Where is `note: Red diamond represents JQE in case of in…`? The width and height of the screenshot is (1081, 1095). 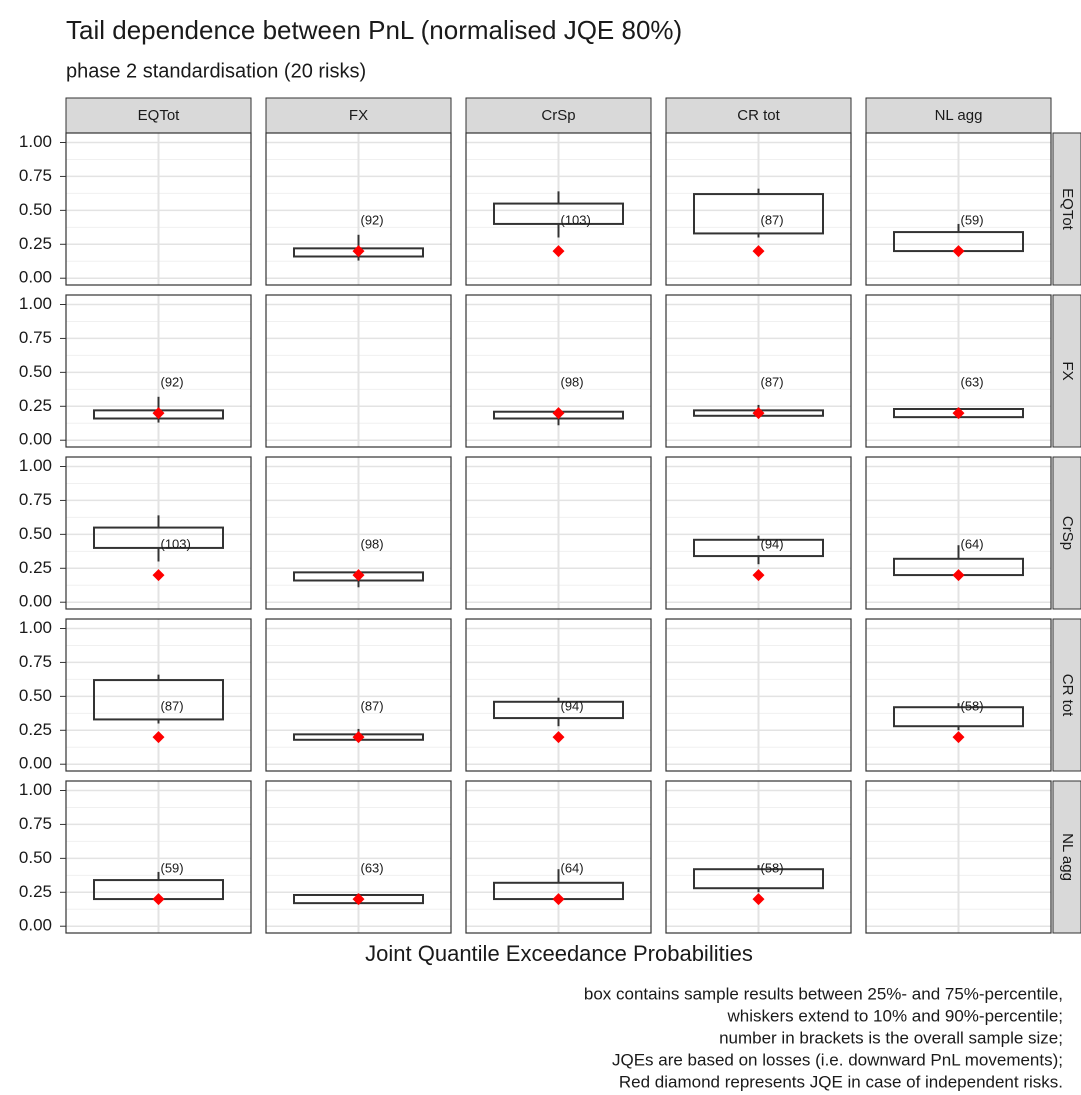
note: Red diamond represents JQE in case of in… is located at coordinates (841, 1081).